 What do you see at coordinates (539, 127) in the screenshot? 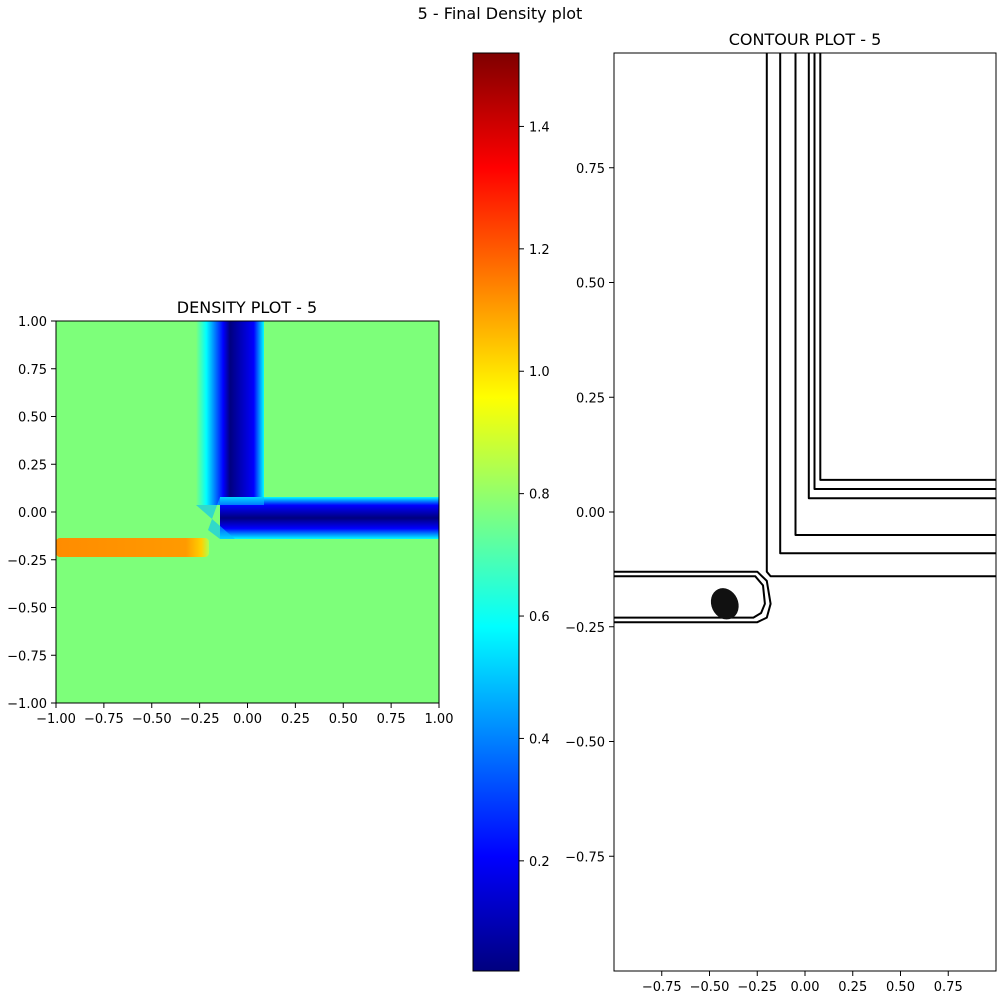
I see `colorbar-tick-label: 1.4` at bounding box center [539, 127].